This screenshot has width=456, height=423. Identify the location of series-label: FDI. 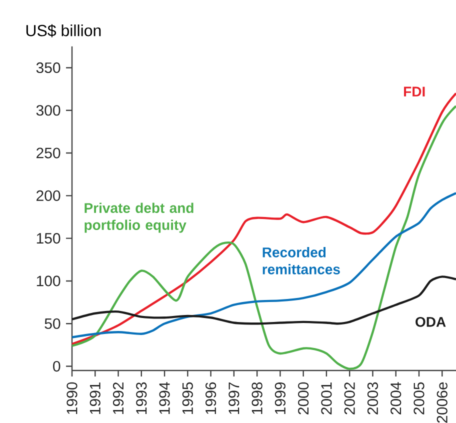
(414, 91).